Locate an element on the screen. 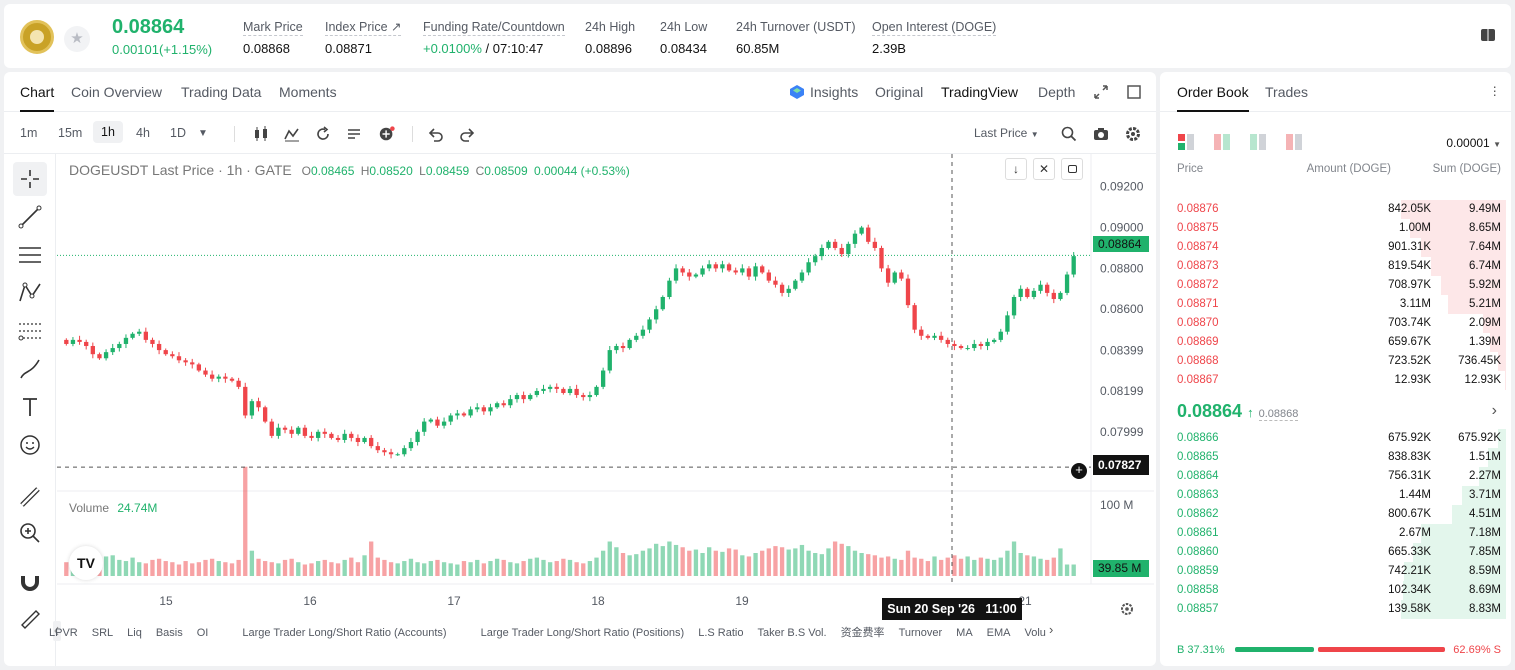 The width and height of the screenshot is (1515, 670). price-type-select: Last Price ▼ is located at coordinates (1006, 133).